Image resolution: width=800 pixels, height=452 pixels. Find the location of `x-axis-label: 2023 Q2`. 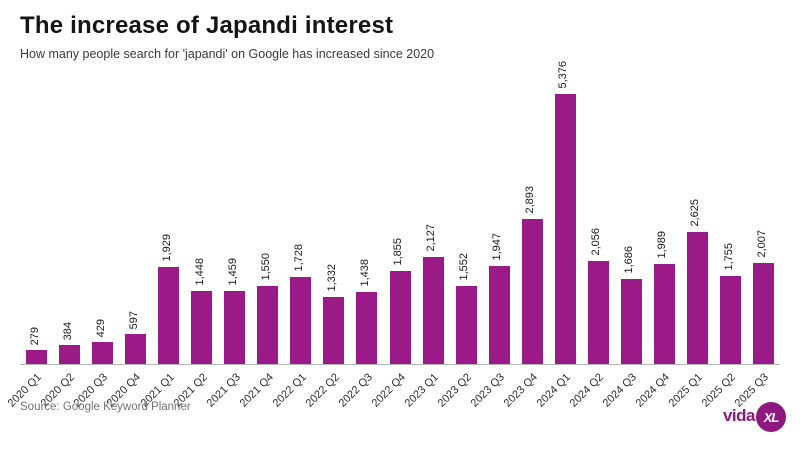

x-axis-label: 2023 Q2 is located at coordinates (454, 390).